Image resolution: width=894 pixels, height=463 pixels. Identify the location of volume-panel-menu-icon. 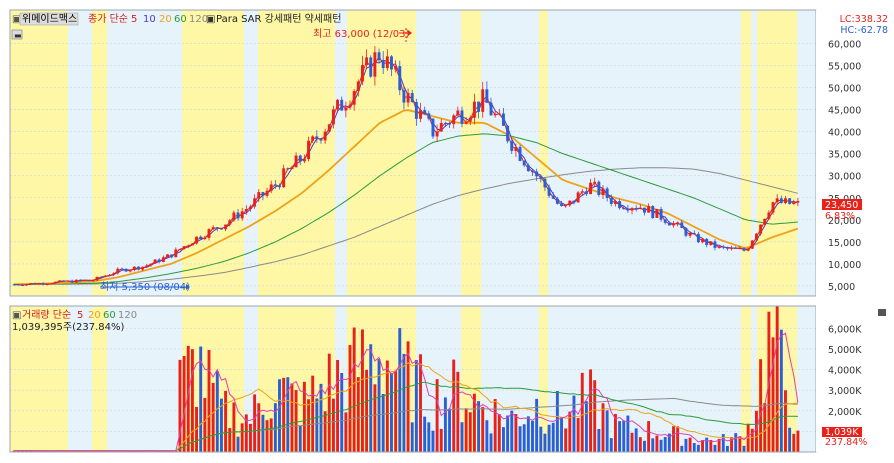
(882, 312).